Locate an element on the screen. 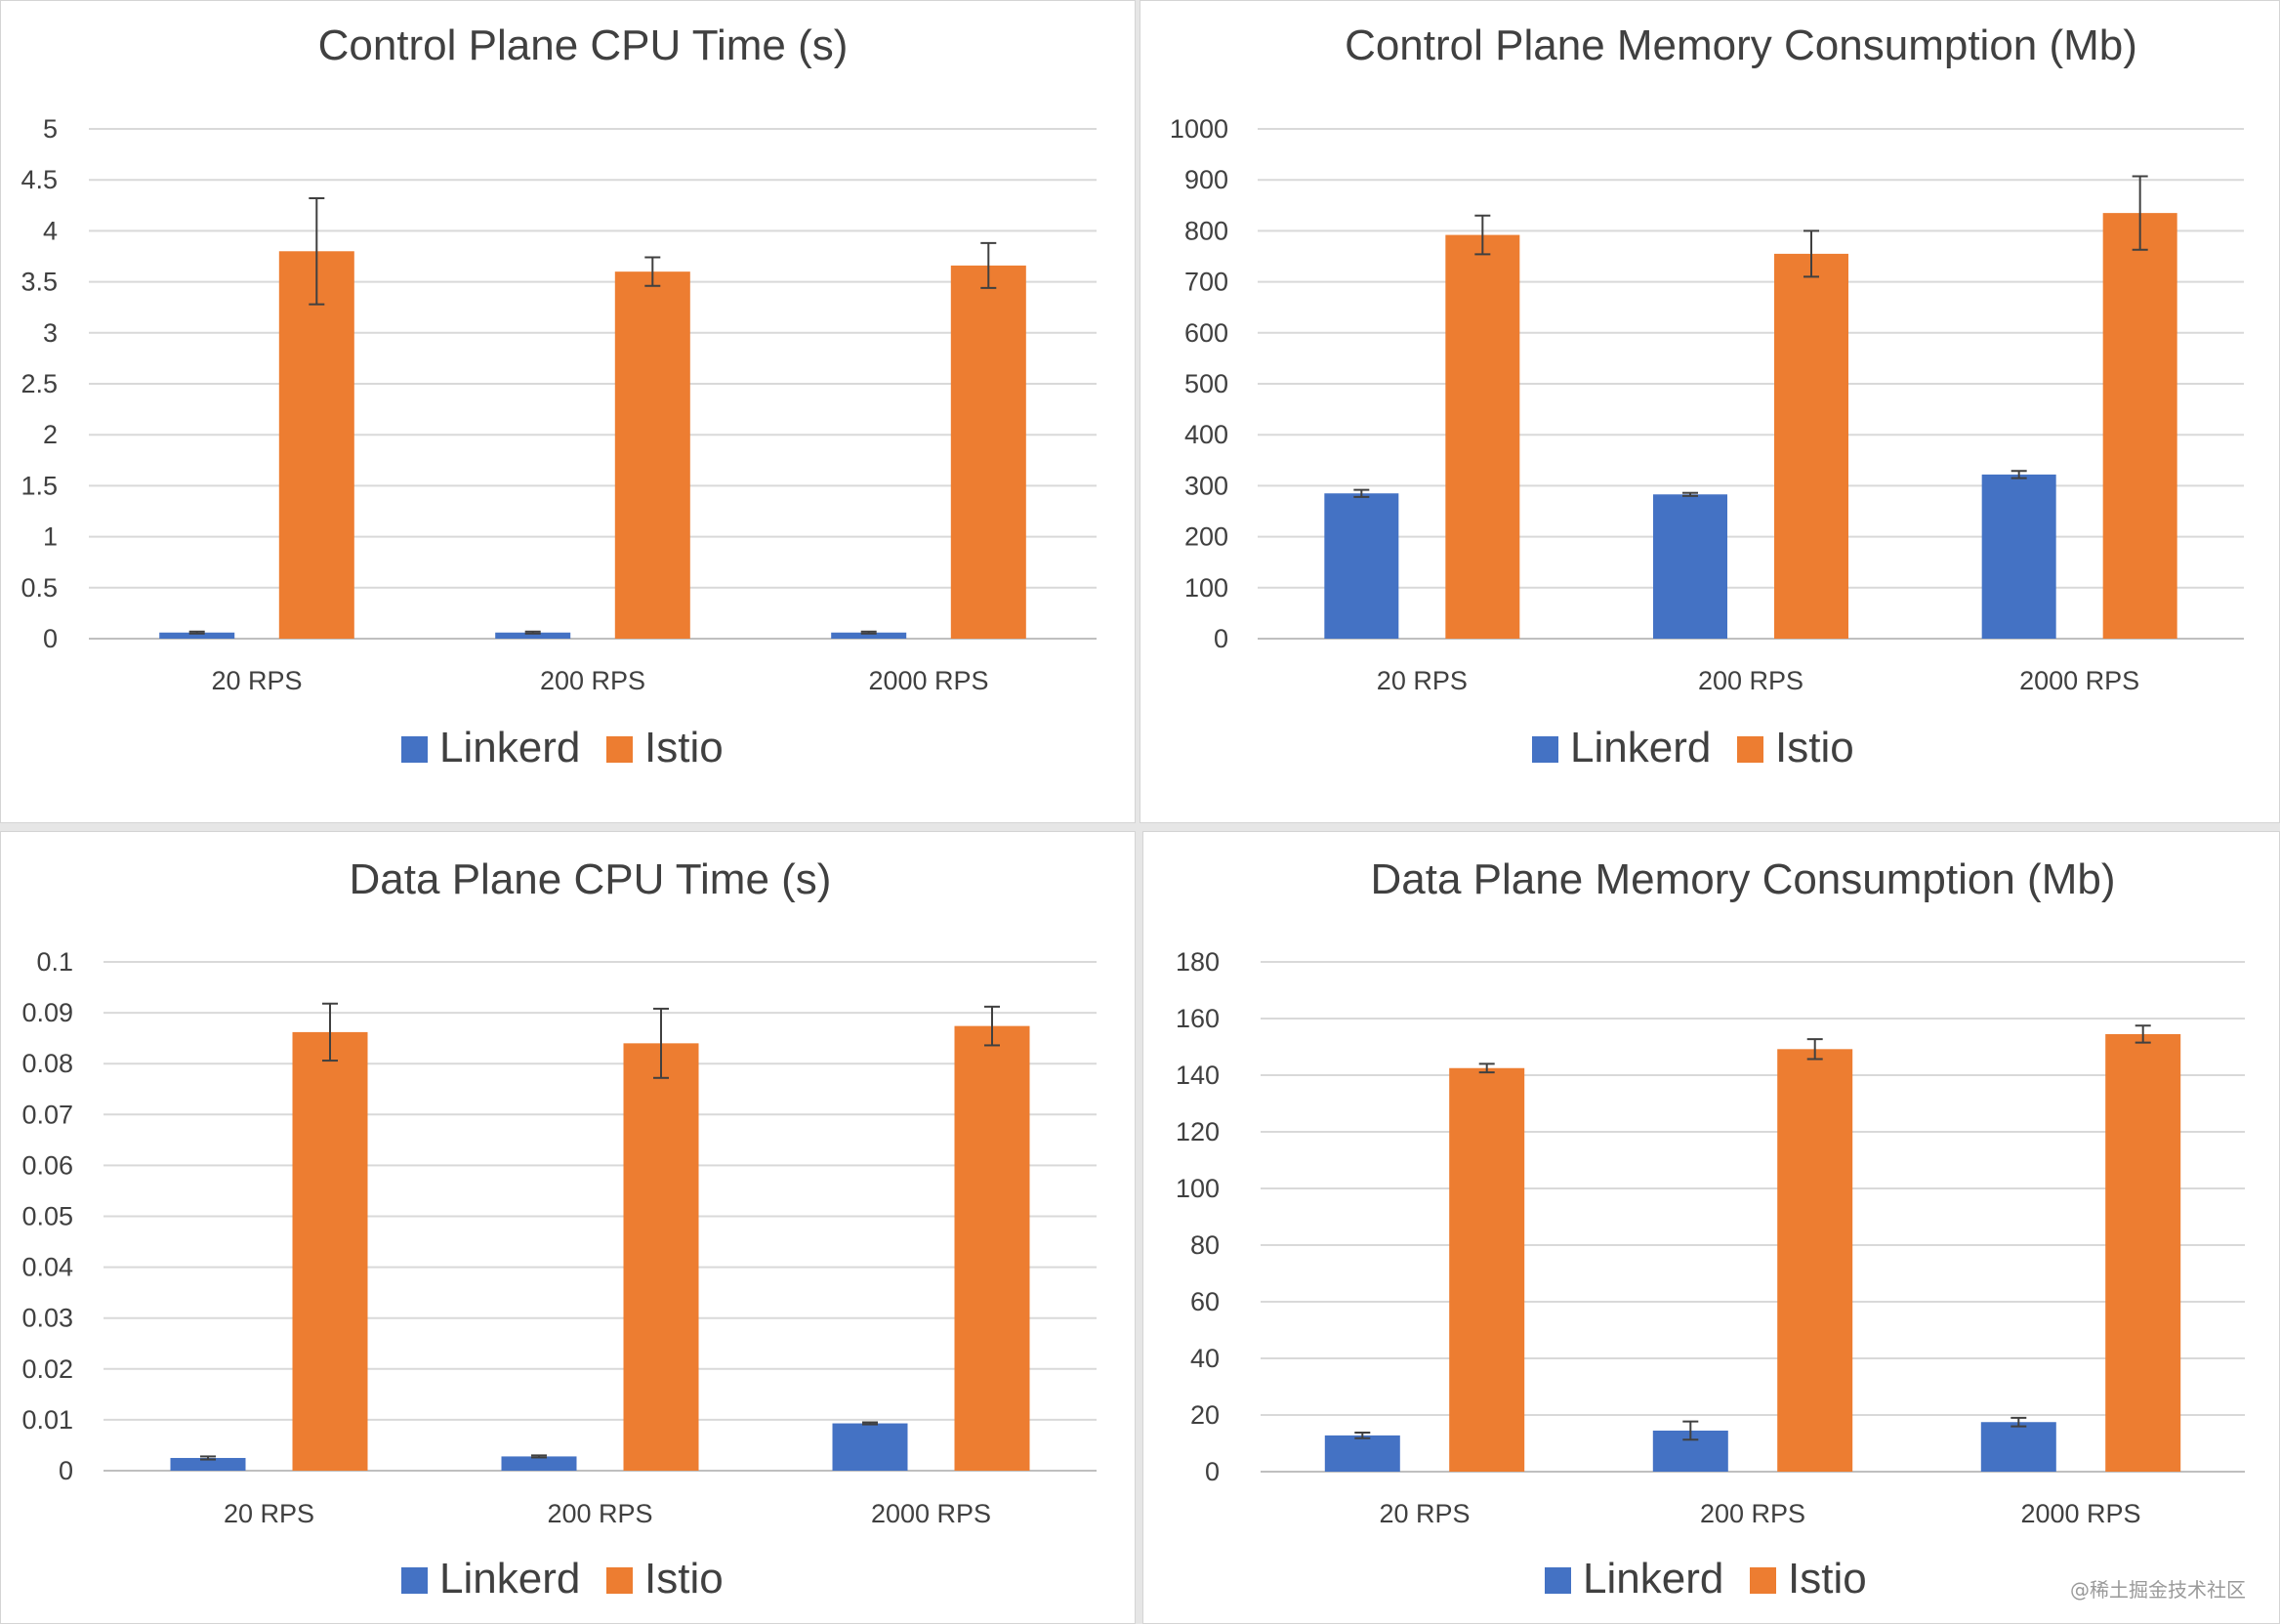 The height and width of the screenshot is (1624, 2280). y-tick-label: 200 is located at coordinates (1206, 537).